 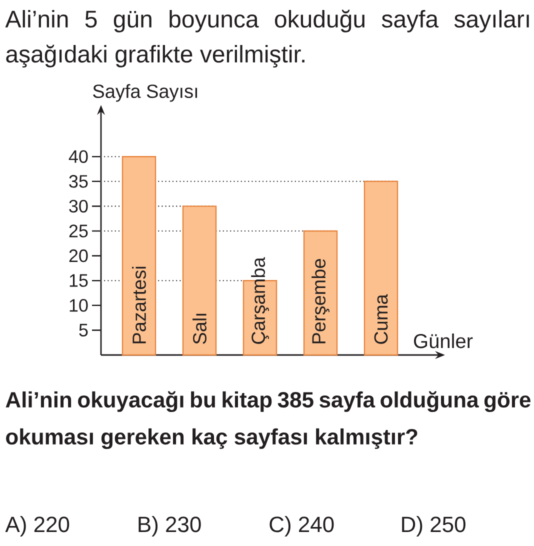 I want to click on y-tick-label: 40, so click(x=78, y=156).